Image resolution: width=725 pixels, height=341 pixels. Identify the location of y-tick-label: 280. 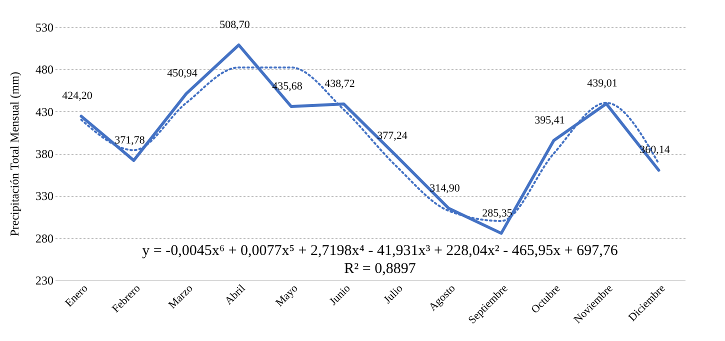
(45, 238).